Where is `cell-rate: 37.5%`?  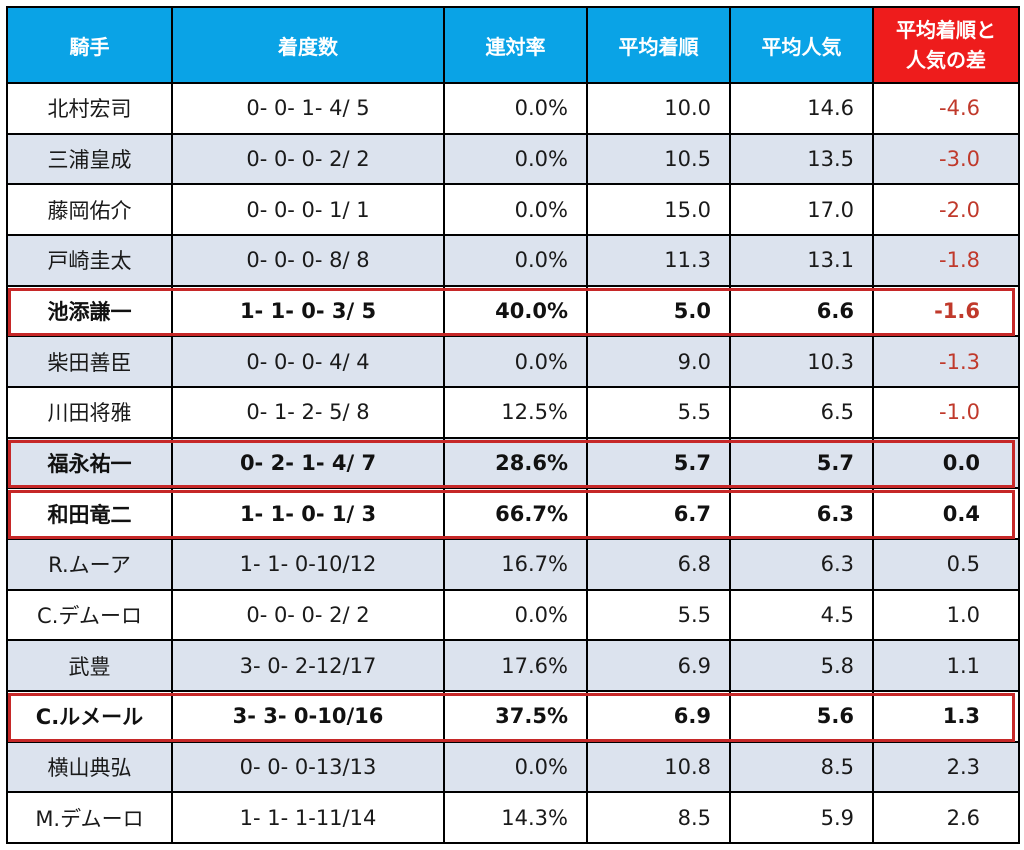 cell-rate: 37.5% is located at coordinates (515, 716).